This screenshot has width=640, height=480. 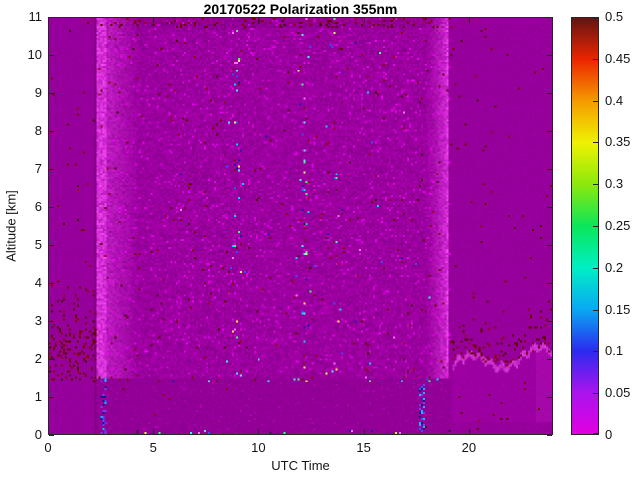 I want to click on colorbar-tick-label: 0.4, so click(x=614, y=100).